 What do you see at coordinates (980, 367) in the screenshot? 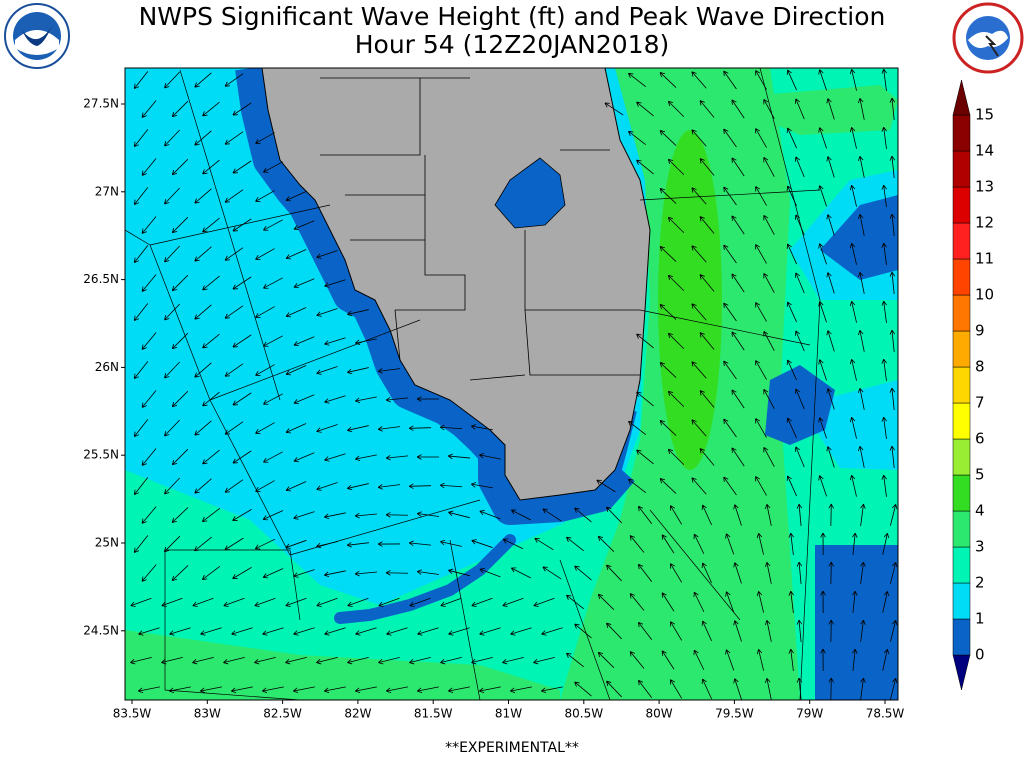
I see `colorbar-label: 8` at bounding box center [980, 367].